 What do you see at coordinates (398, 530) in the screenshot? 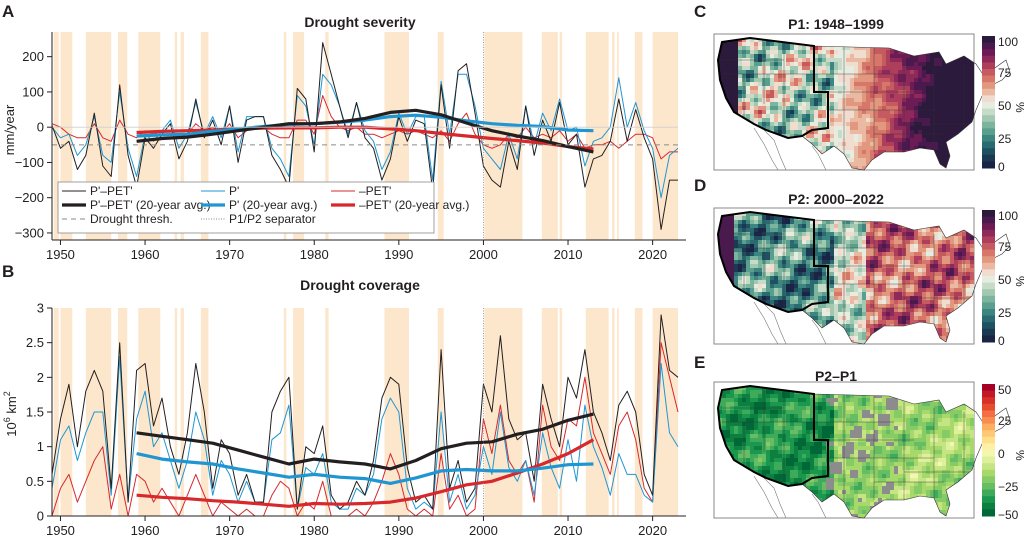
I see `x-tick-label: 1990` at bounding box center [398, 530].